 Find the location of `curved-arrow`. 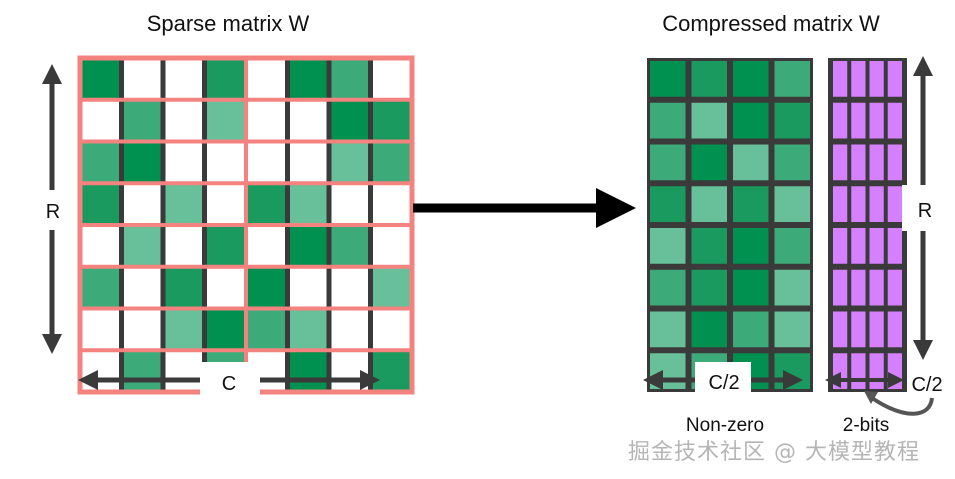

curved-arrow is located at coordinates (902, 406).